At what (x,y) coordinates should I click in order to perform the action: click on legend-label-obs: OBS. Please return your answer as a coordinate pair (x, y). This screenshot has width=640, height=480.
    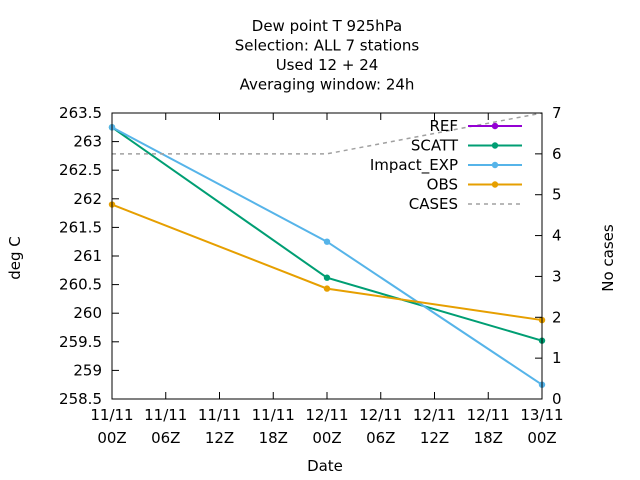
    Looking at the image, I should click on (442, 185).